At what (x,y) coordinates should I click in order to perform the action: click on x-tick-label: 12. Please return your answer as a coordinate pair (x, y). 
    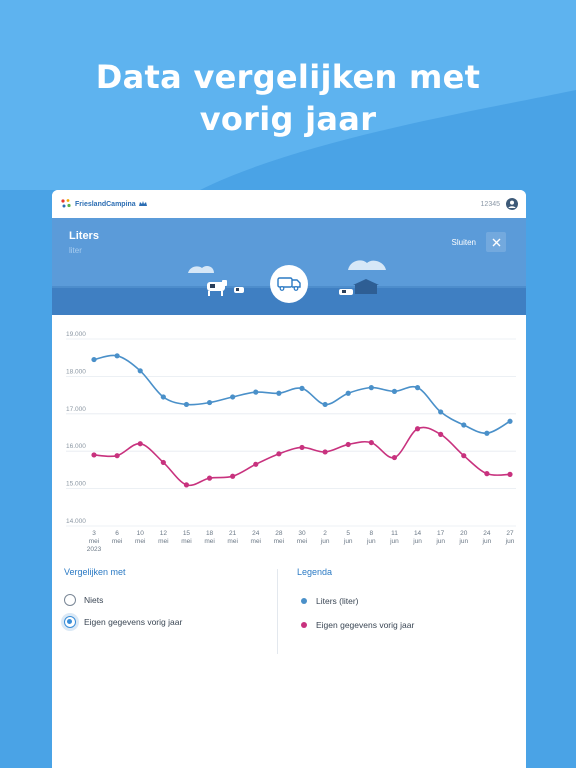
    Looking at the image, I should click on (164, 533).